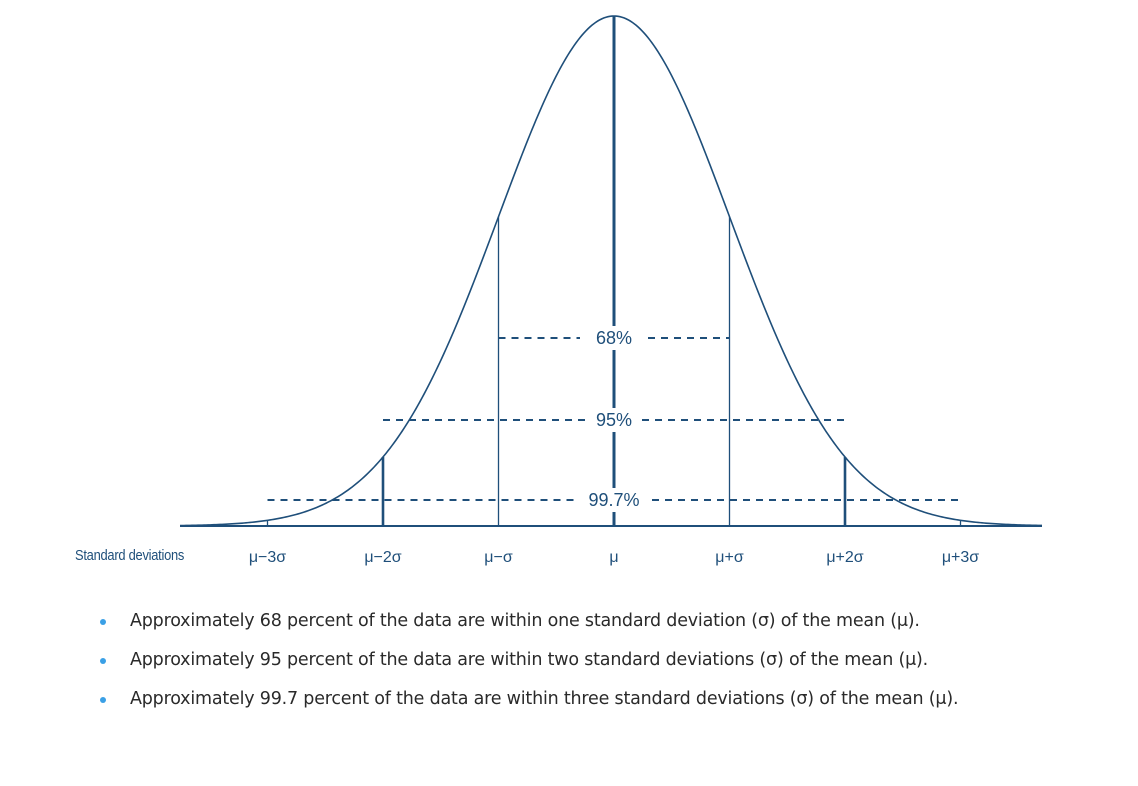  I want to click on range-label: 95%, so click(614, 420).